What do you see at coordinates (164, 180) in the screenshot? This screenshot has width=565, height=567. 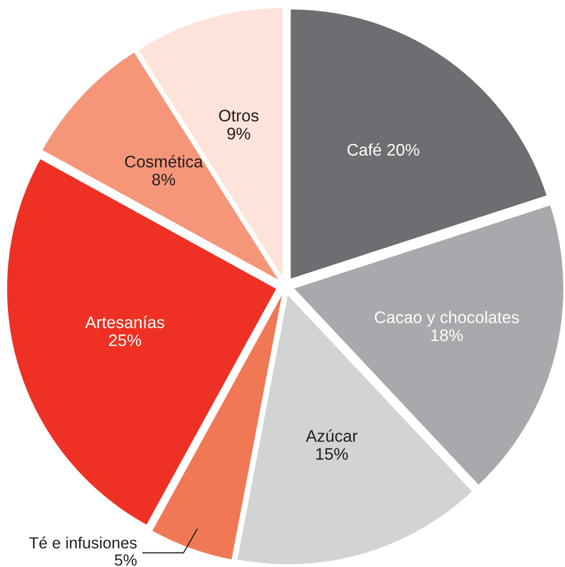 I see `data-label: 8%` at bounding box center [164, 180].